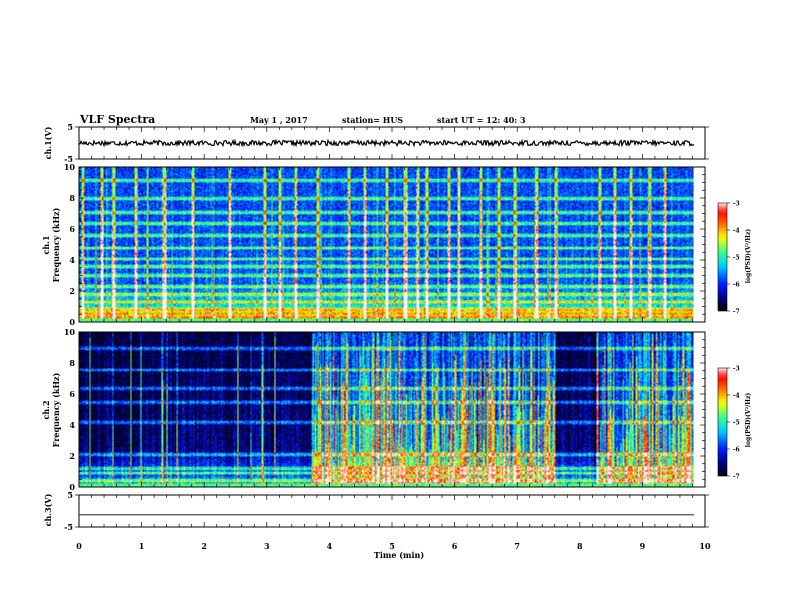 The height and width of the screenshot is (612, 792). What do you see at coordinates (72, 363) in the screenshot?
I see `ch2-spectrogram-y-tick-label: 8` at bounding box center [72, 363].